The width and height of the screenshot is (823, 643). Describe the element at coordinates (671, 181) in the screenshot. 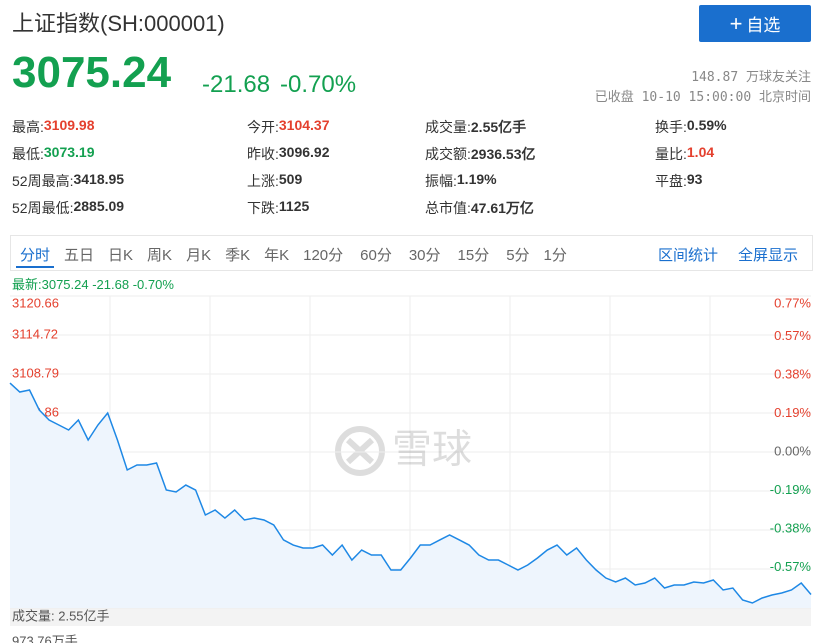

I see `stat-label: 平盘:` at that location.